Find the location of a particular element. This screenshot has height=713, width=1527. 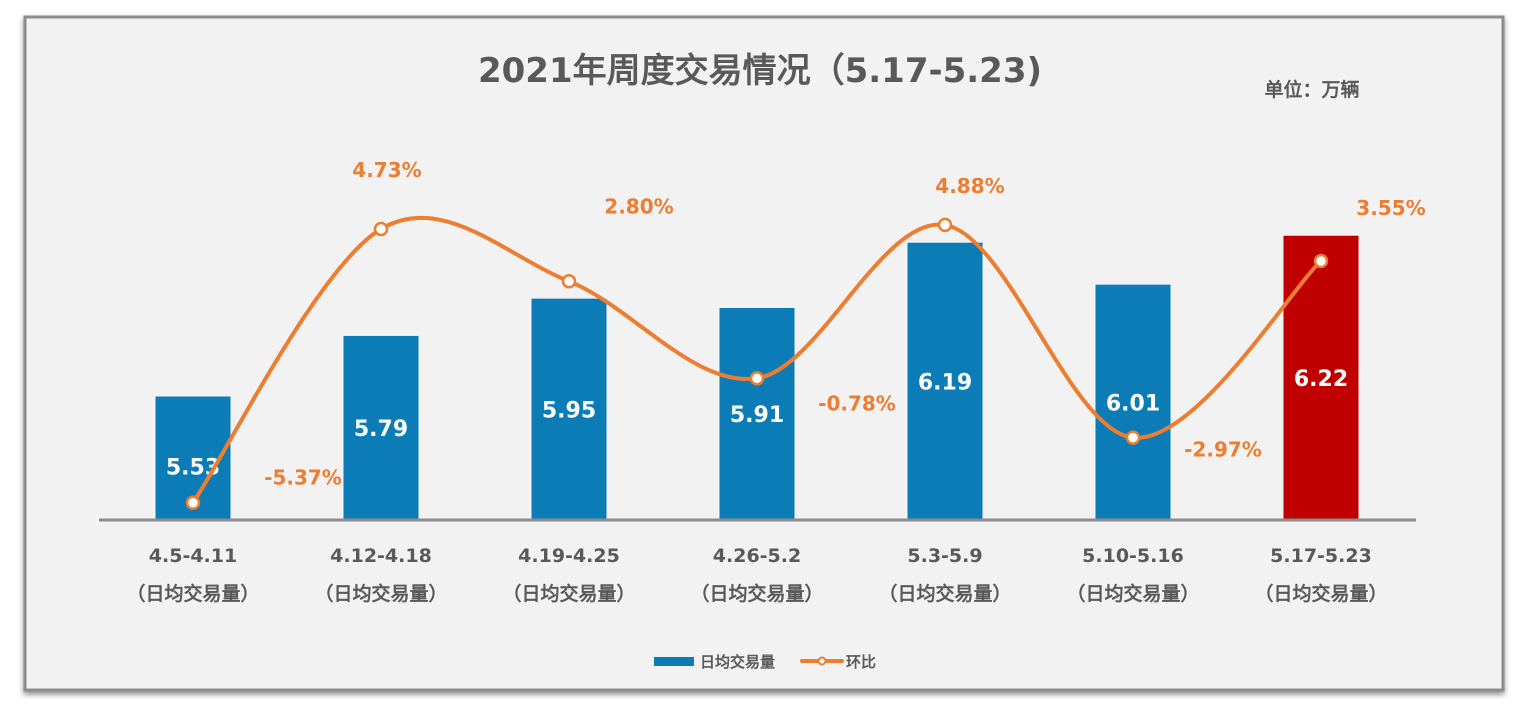

line-value-label: 2.80% is located at coordinates (638, 206).